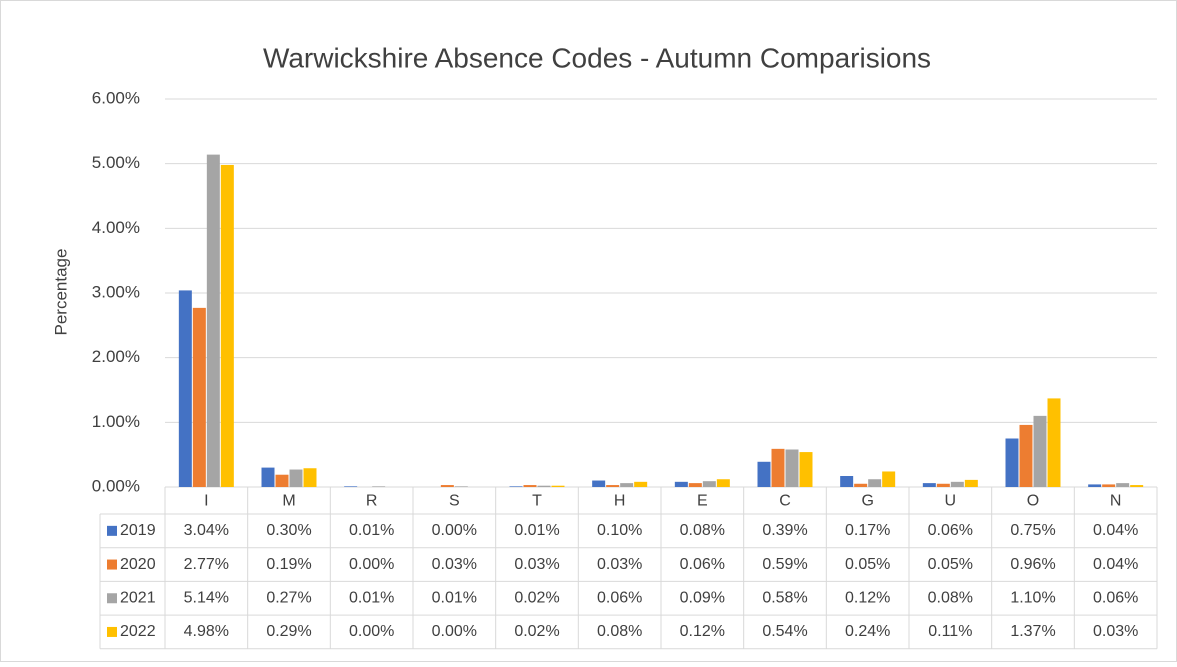 The width and height of the screenshot is (1177, 667). I want to click on table-value: 0.96%, so click(1032, 564).